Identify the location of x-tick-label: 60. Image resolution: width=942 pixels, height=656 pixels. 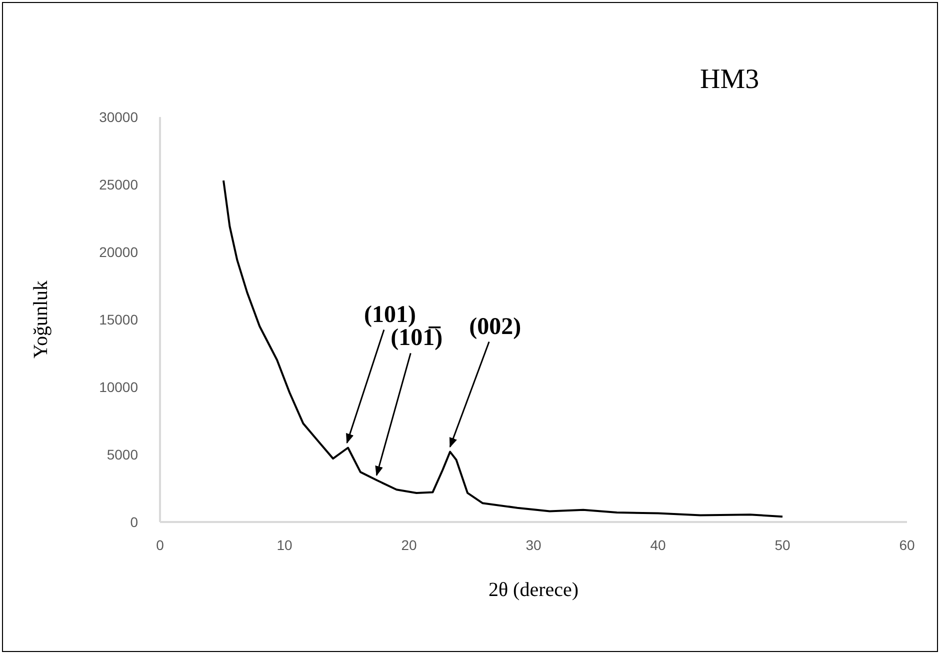
(907, 544).